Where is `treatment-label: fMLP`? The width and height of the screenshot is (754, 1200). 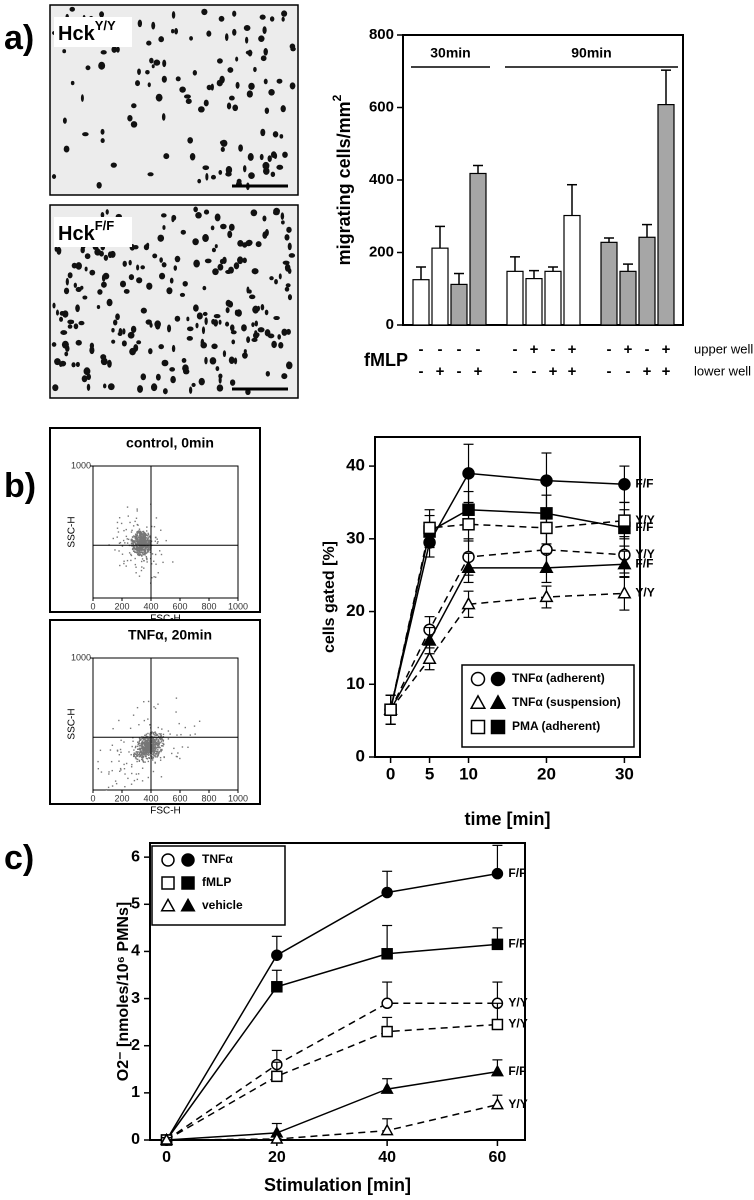
treatment-label: fMLP is located at coordinates (386, 360).